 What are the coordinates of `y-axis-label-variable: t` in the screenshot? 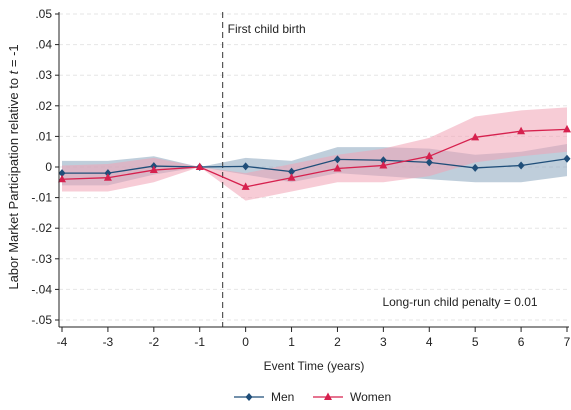 It's located at (13, 71).